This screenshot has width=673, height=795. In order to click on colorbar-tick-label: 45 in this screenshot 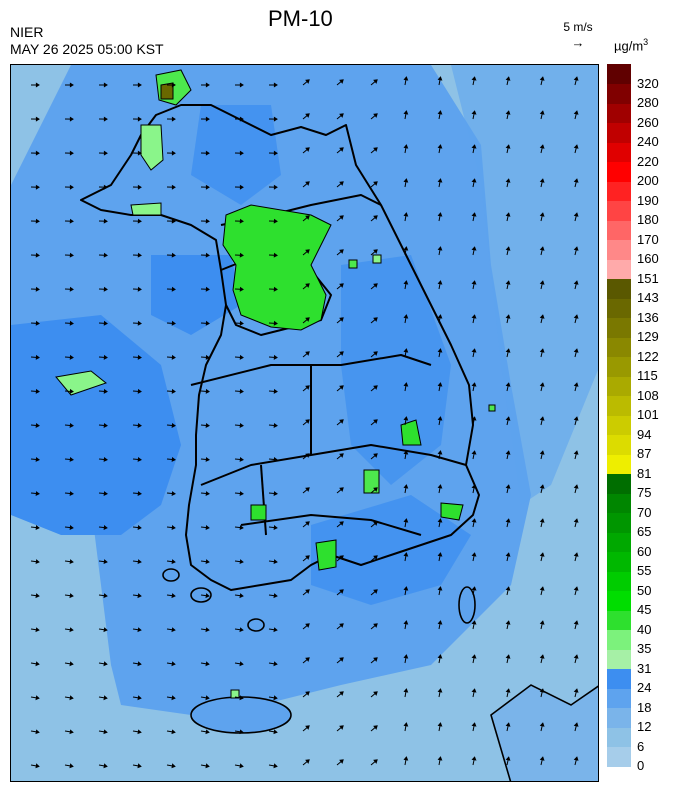, I will do `click(644, 609)`.